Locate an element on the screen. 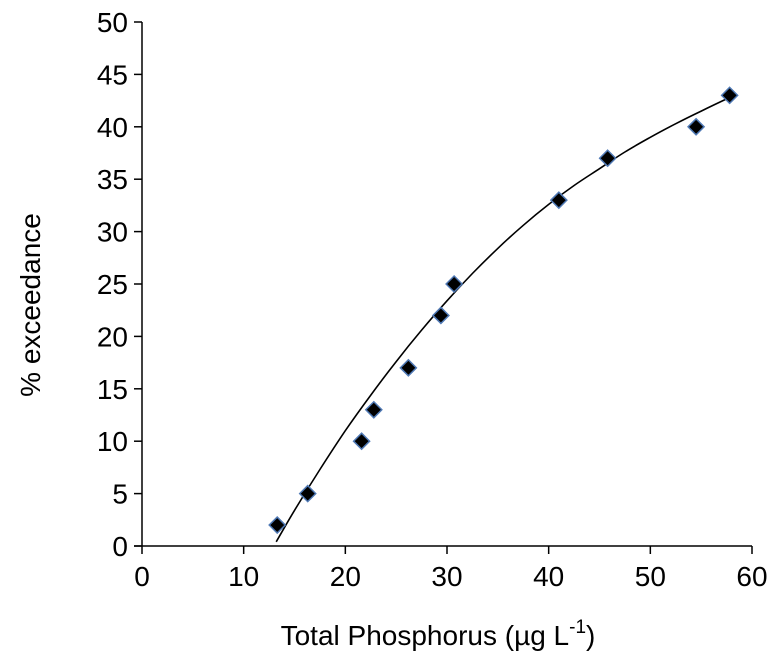  y-tick-label: 25 is located at coordinates (112, 284).